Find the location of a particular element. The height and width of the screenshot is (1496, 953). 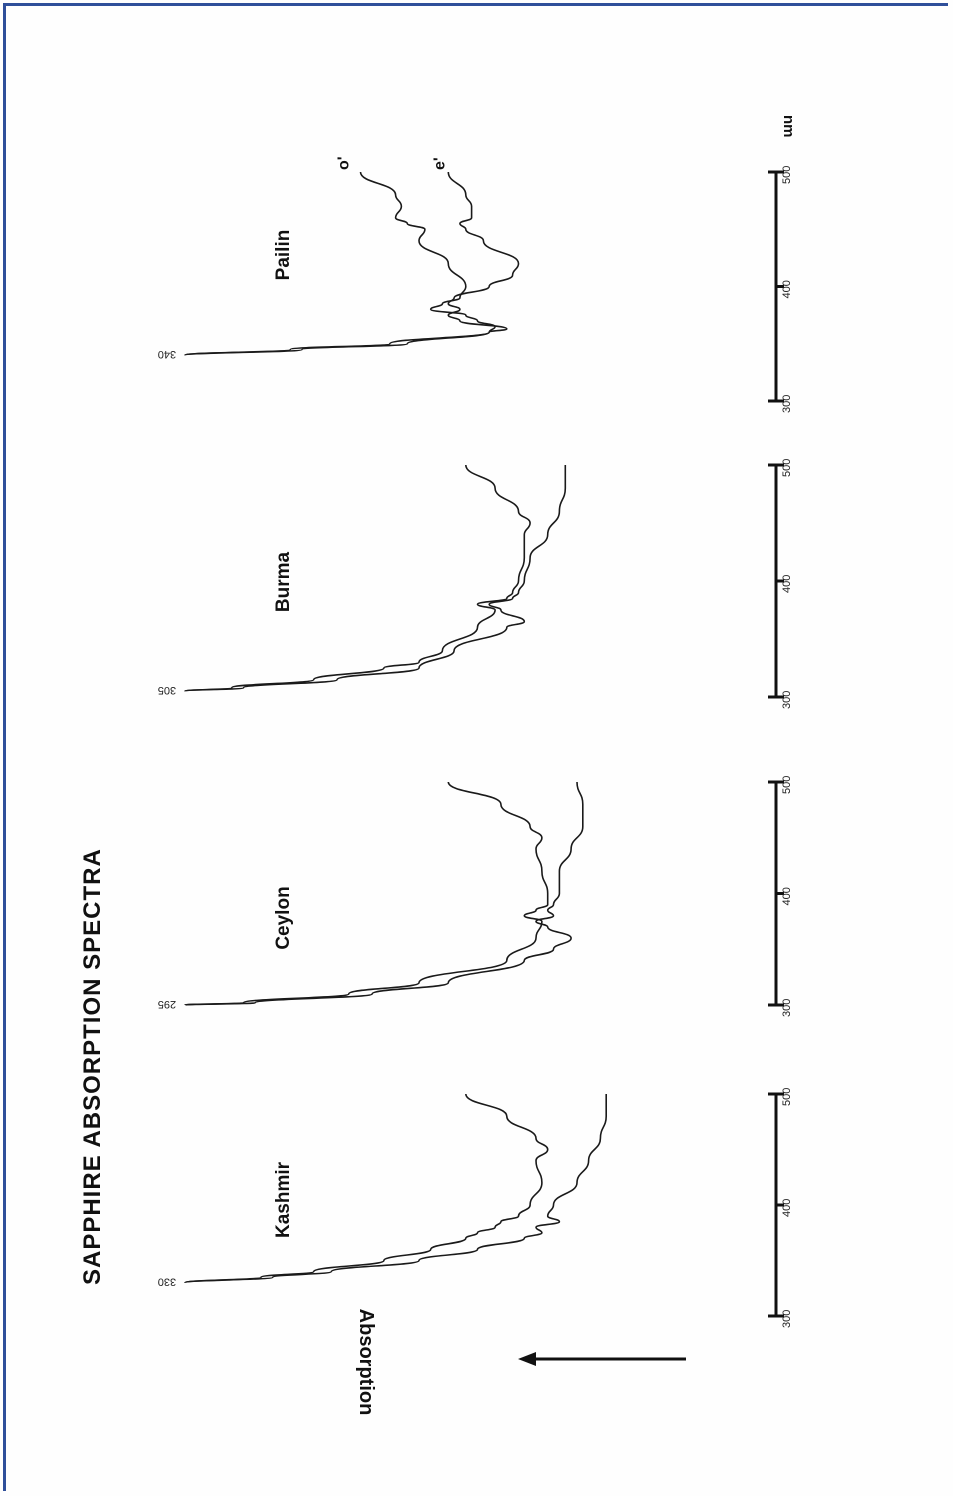

pailin-tick-label-400: 400 is located at coordinates (787, 289).